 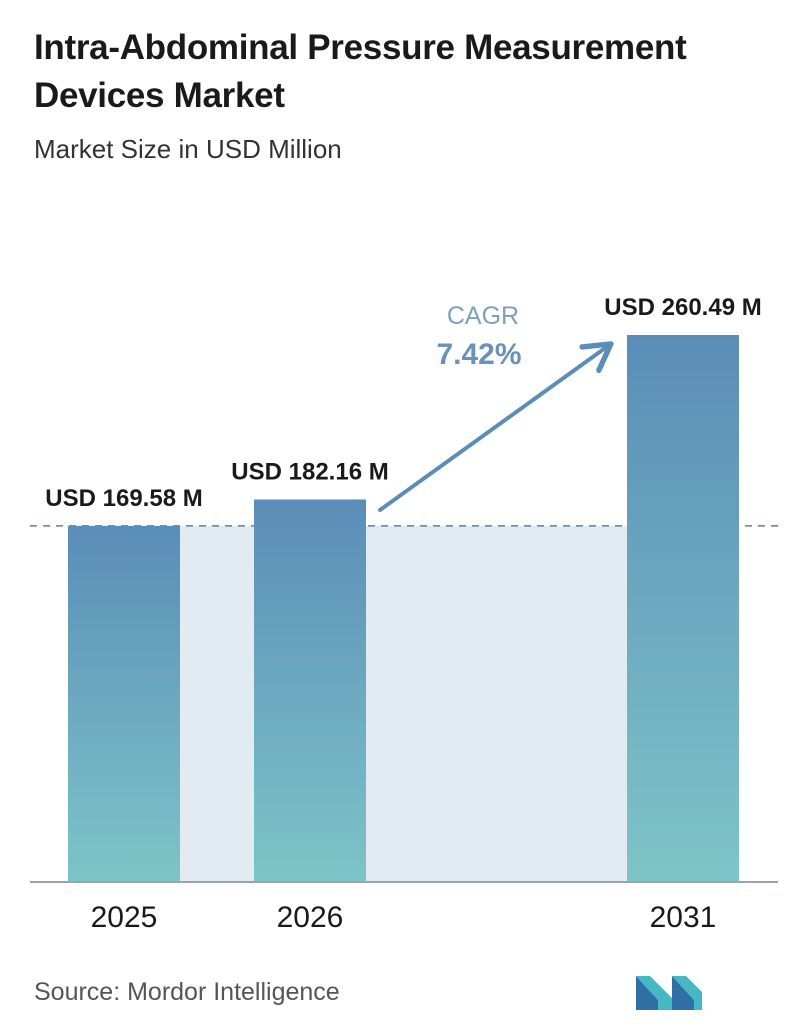 I want to click on bar-2025, so click(x=124, y=703).